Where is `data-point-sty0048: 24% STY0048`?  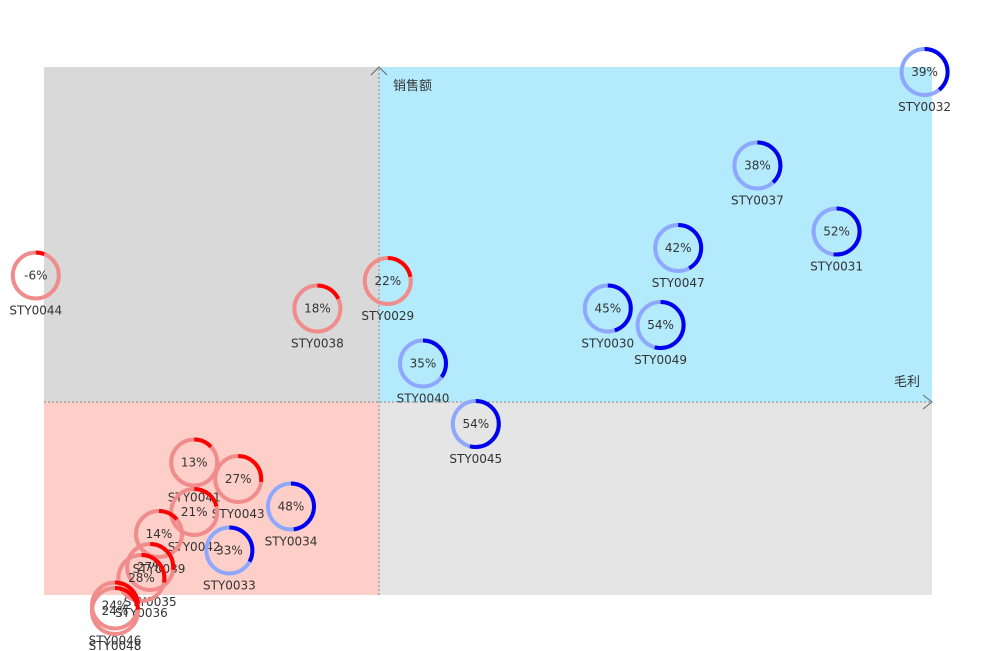
data-point-sty0048: 24% STY0048 is located at coordinates (115, 618).